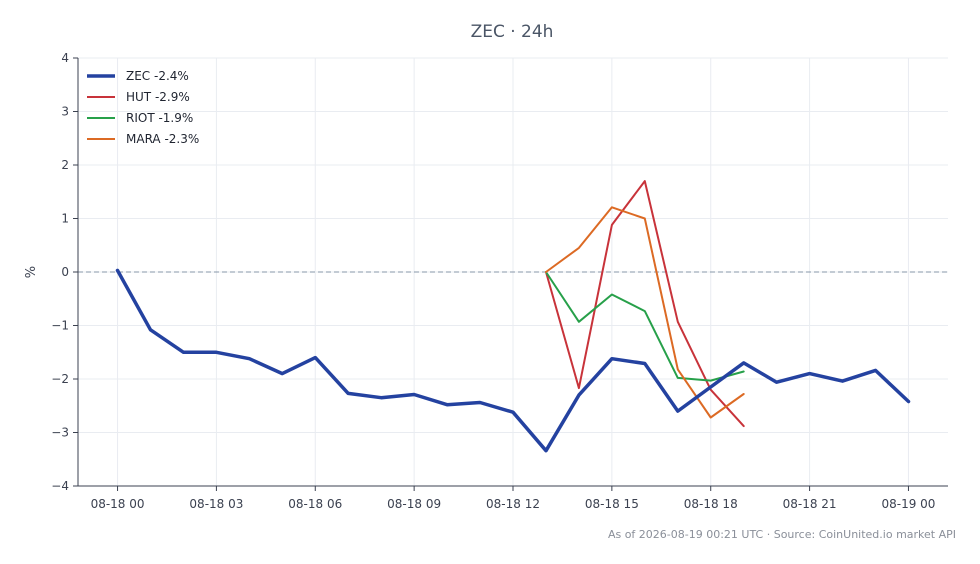  What do you see at coordinates (414, 504) in the screenshot?
I see `x-tick-label: 08-18 09` at bounding box center [414, 504].